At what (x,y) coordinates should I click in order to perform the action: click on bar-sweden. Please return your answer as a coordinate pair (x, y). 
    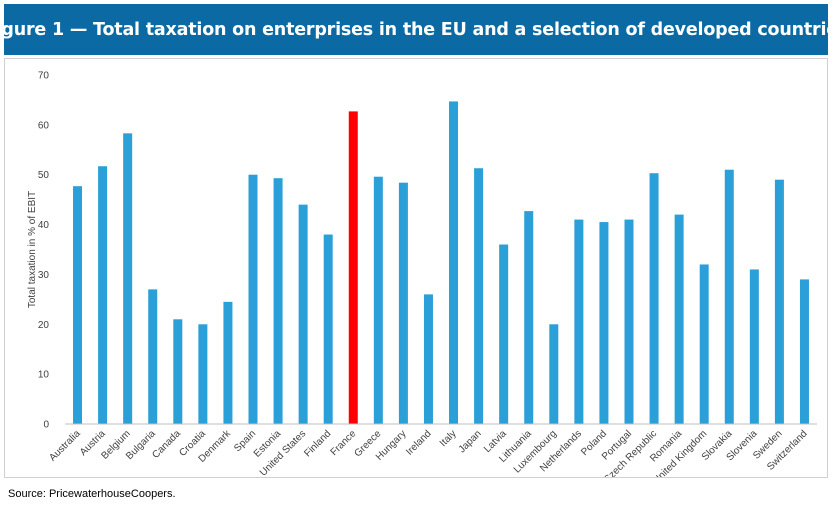
    Looking at the image, I should click on (779, 301).